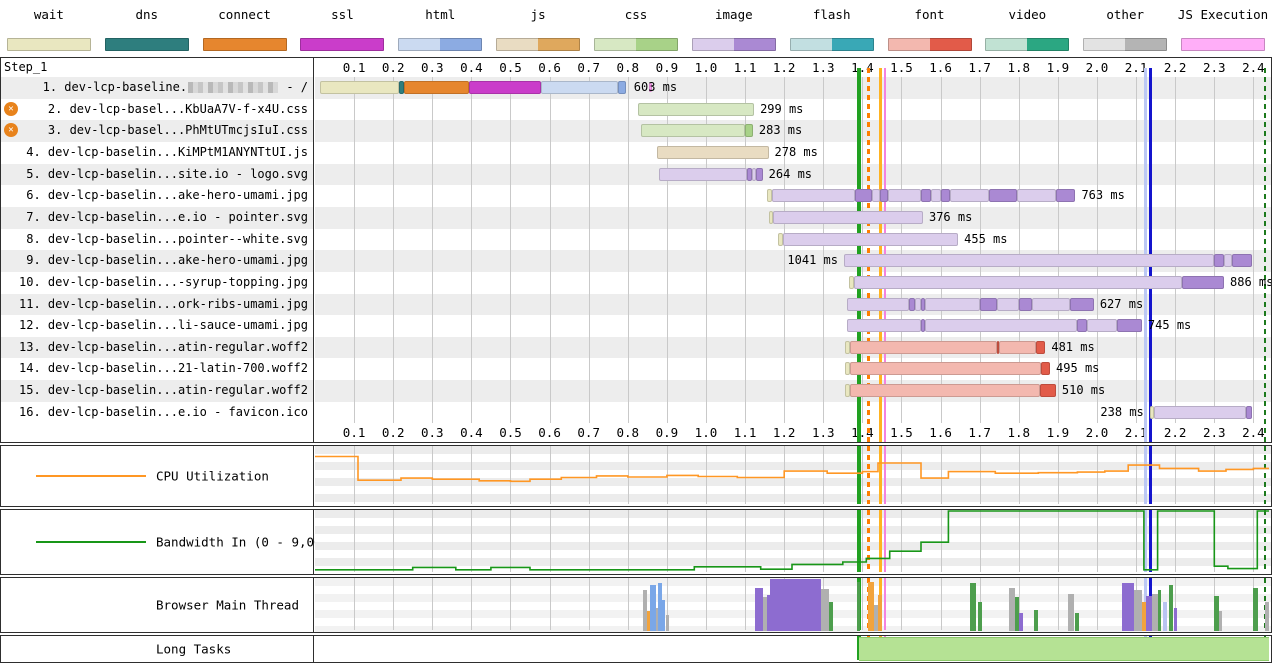 The image size is (1272, 663). What do you see at coordinates (163, 368) in the screenshot?
I see `request-row-label: 14. dev-lcp-baselin...21-latin-700.woff2` at bounding box center [163, 368].